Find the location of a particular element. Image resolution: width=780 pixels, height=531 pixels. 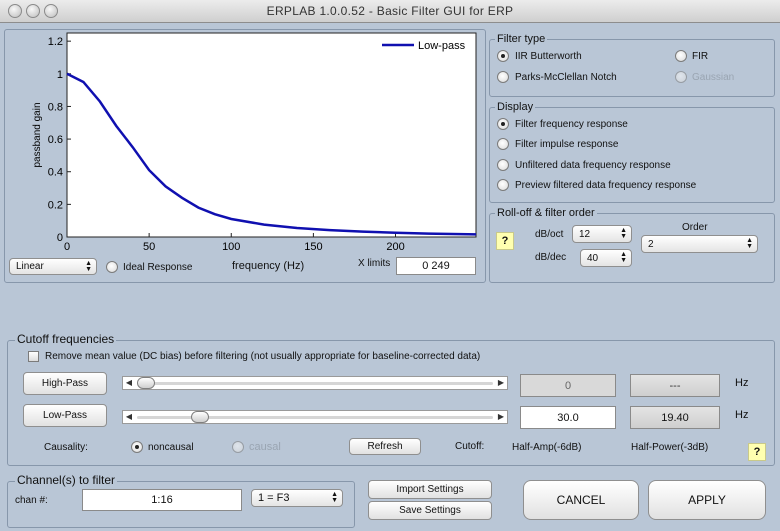

high-pass-hz-label: Hz is located at coordinates (742, 383).